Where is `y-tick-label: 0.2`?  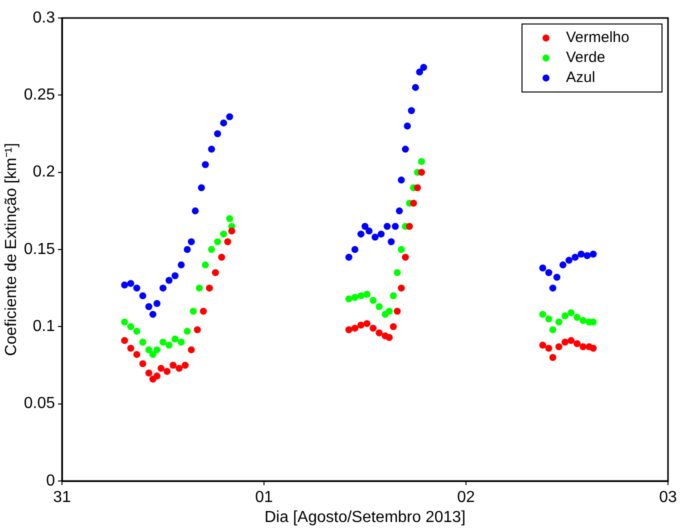 y-tick-label: 0.2 is located at coordinates (44, 172).